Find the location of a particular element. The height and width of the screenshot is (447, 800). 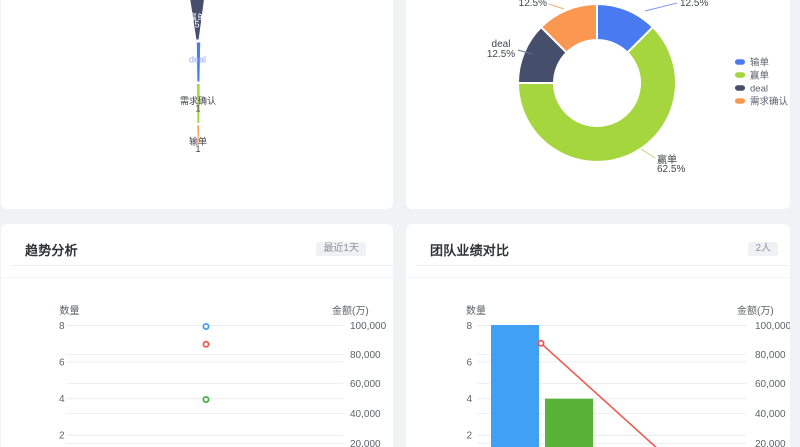

legend-item-confirm: 需求确认 is located at coordinates (762, 101).